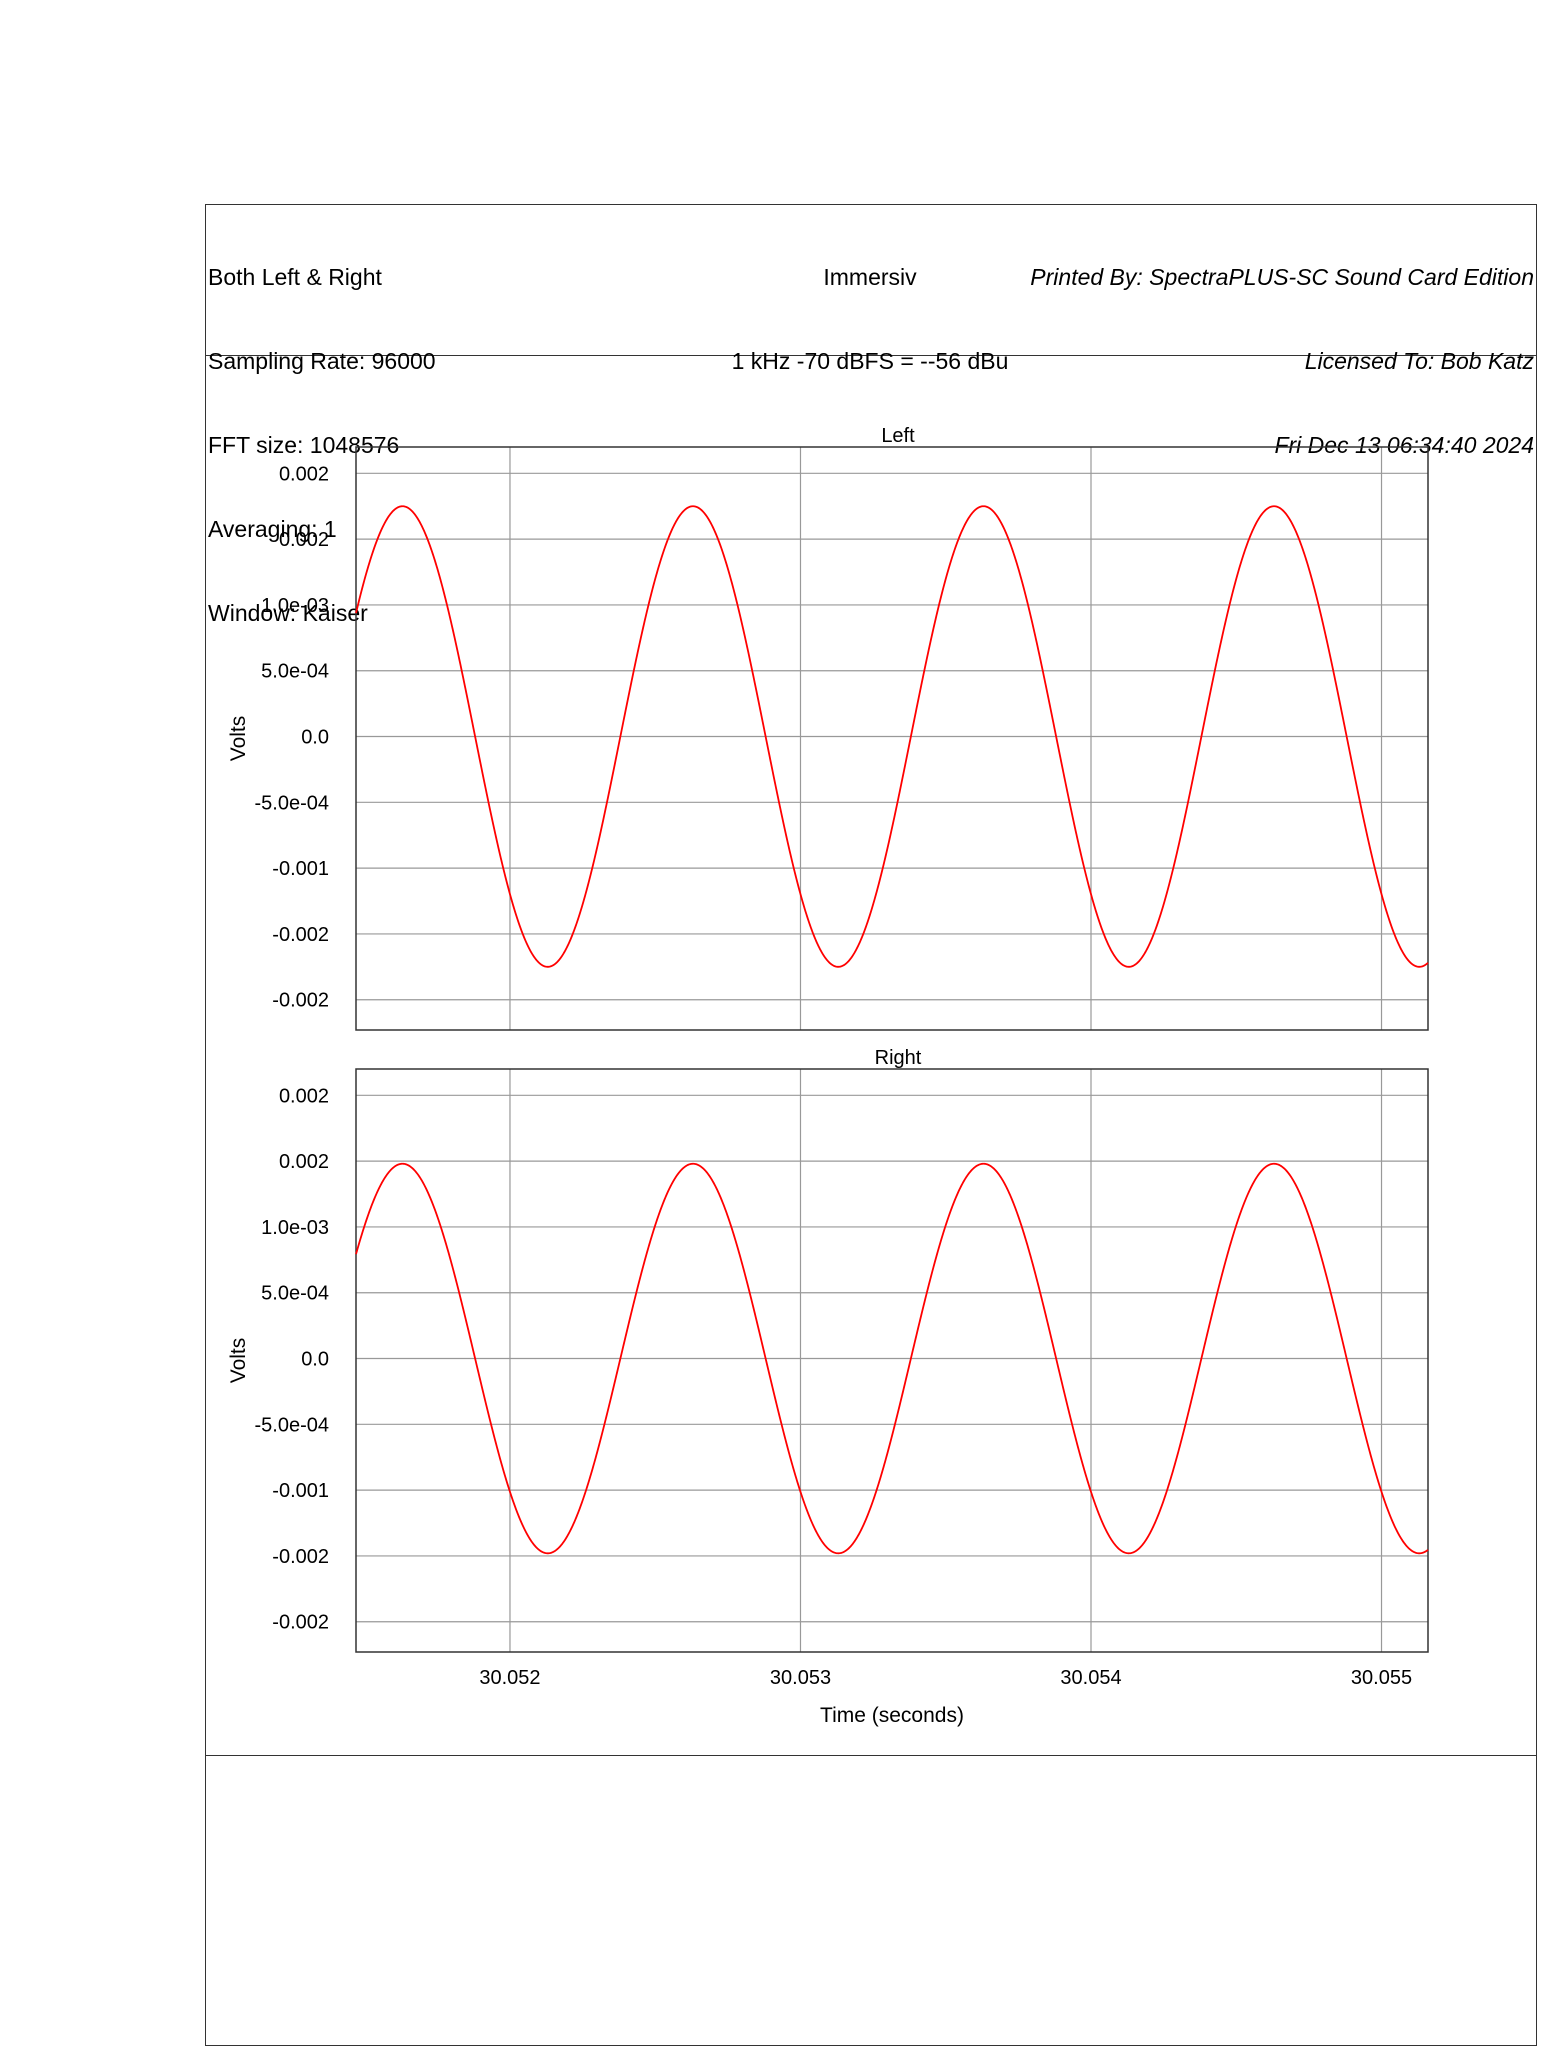  Describe the element at coordinates (898, 436) in the screenshot. I see `plot-title: Left` at that location.